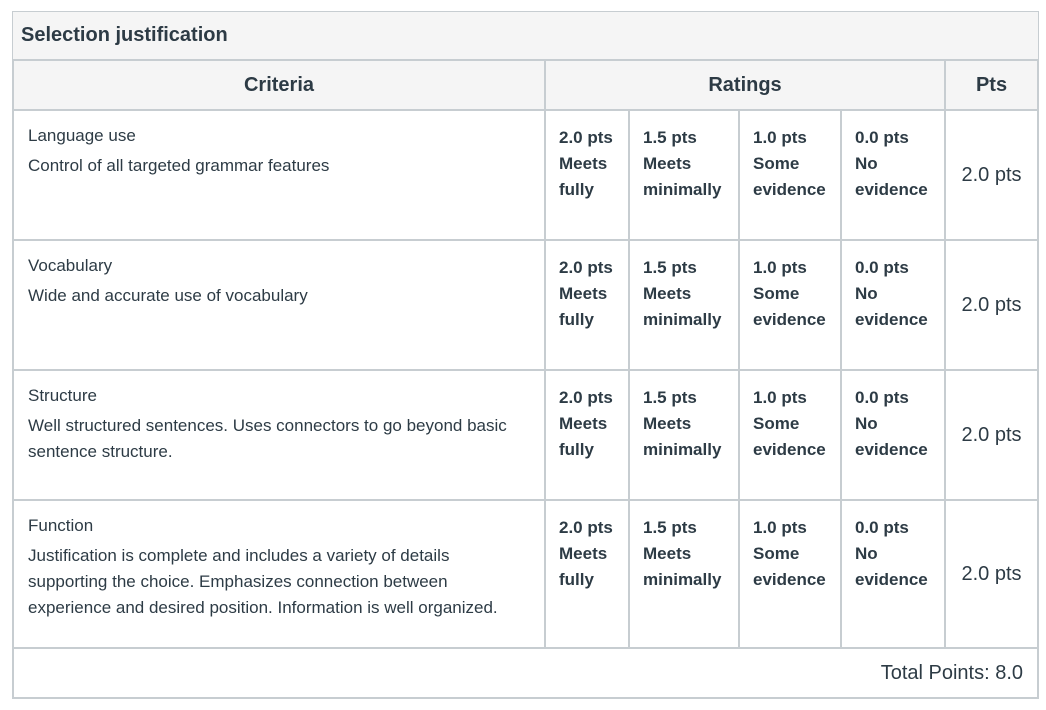 This screenshot has height=710, width=1046. What do you see at coordinates (992, 85) in the screenshot?
I see `pts-header: Pts` at bounding box center [992, 85].